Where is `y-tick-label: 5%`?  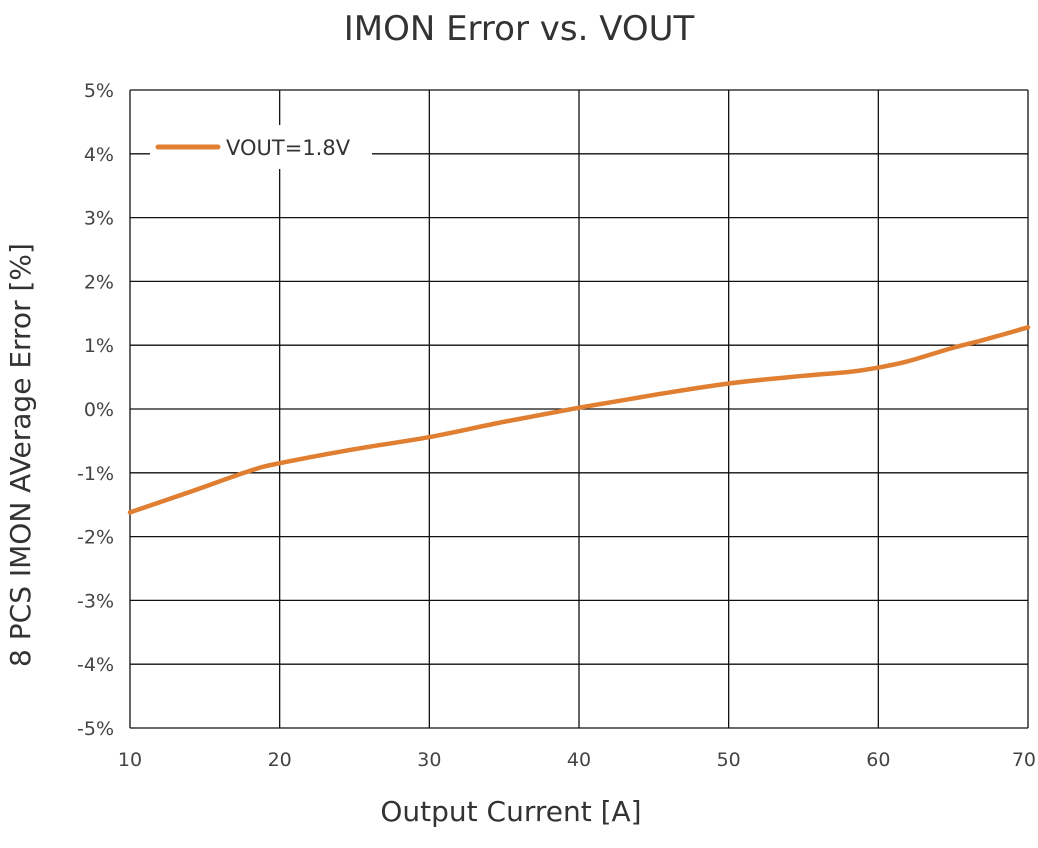
y-tick-label: 5% is located at coordinates (99, 91).